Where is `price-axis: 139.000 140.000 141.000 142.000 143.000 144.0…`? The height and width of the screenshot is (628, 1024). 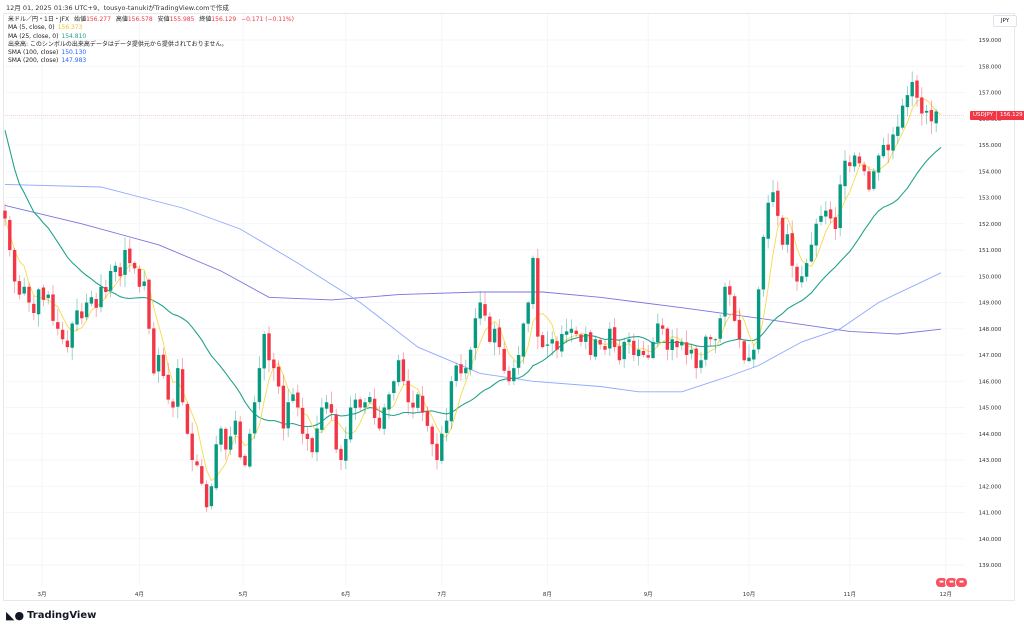
price-axis: 139.000 140.000 141.000 142.000 143.000 144.0… is located at coordinates (990, 303).